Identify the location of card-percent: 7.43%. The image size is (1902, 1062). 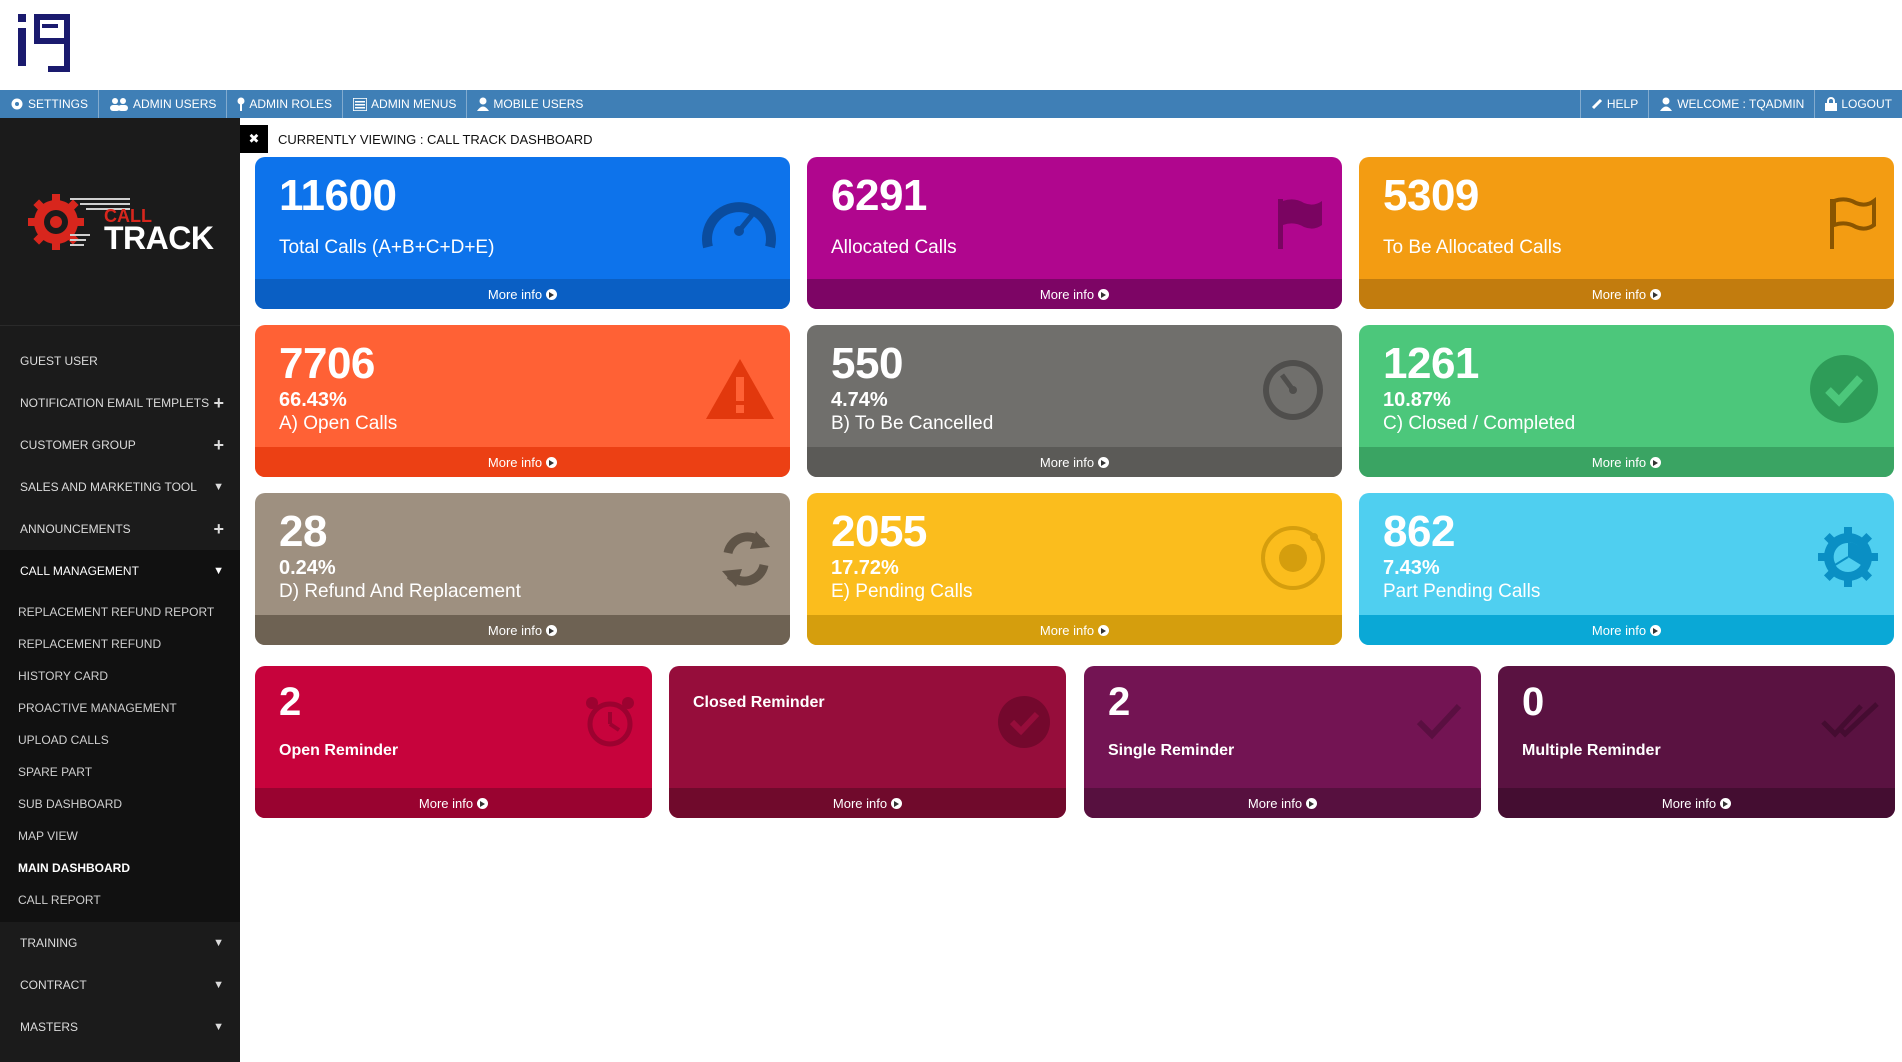
(1411, 568).